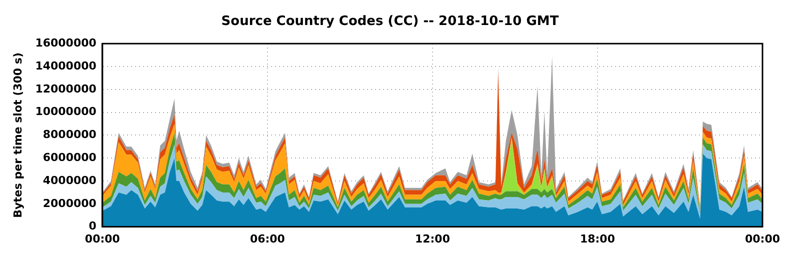 This screenshot has width=794, height=260. Describe the element at coordinates (69, 135) in the screenshot. I see `y-tick-label: 8000000` at that location.